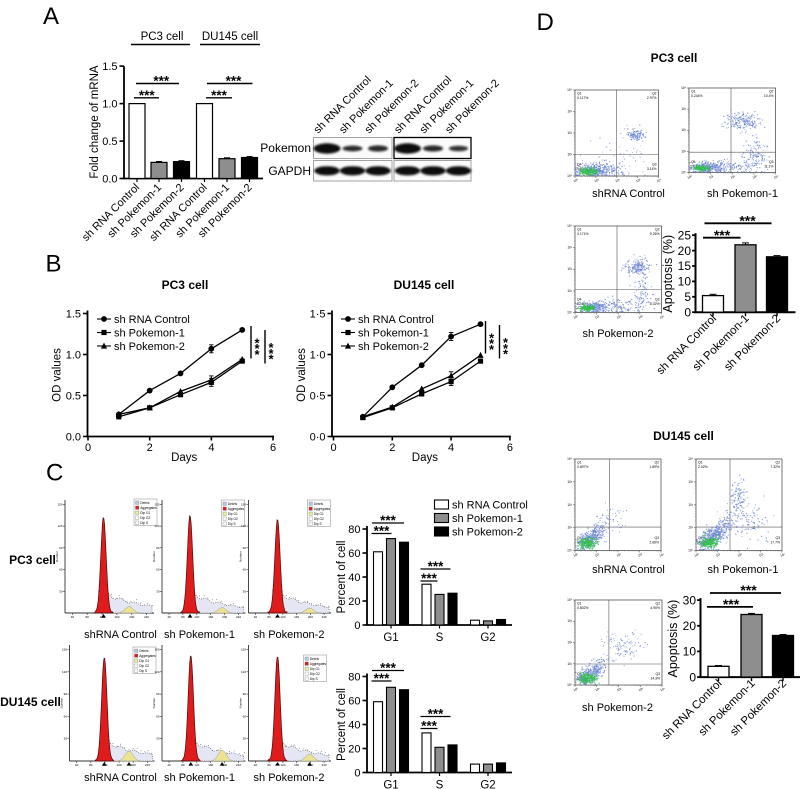 This screenshot has width=800, height=789. I want to click on svg-text: 2, so click(392, 448).